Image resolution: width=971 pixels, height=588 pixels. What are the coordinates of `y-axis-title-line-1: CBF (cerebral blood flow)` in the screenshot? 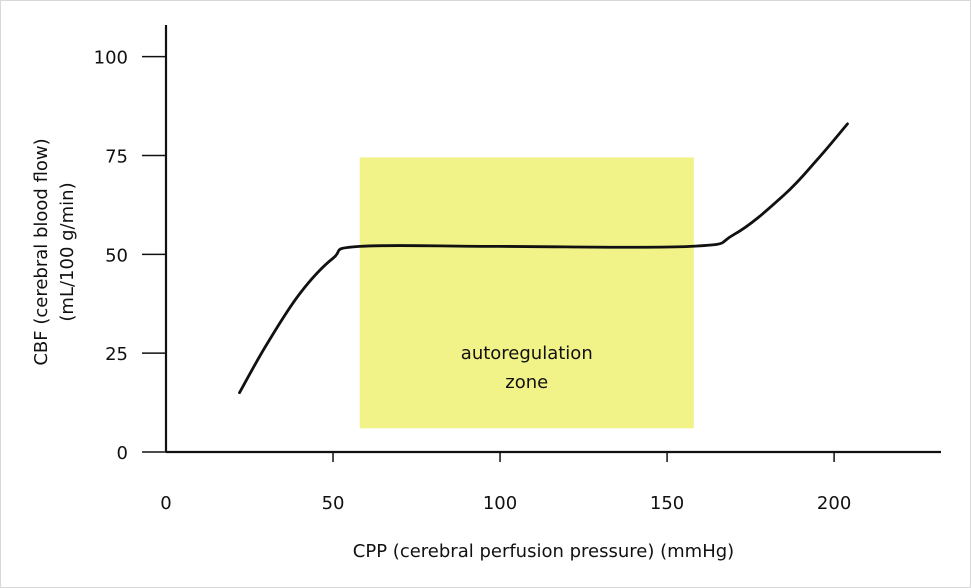 It's located at (41, 251).